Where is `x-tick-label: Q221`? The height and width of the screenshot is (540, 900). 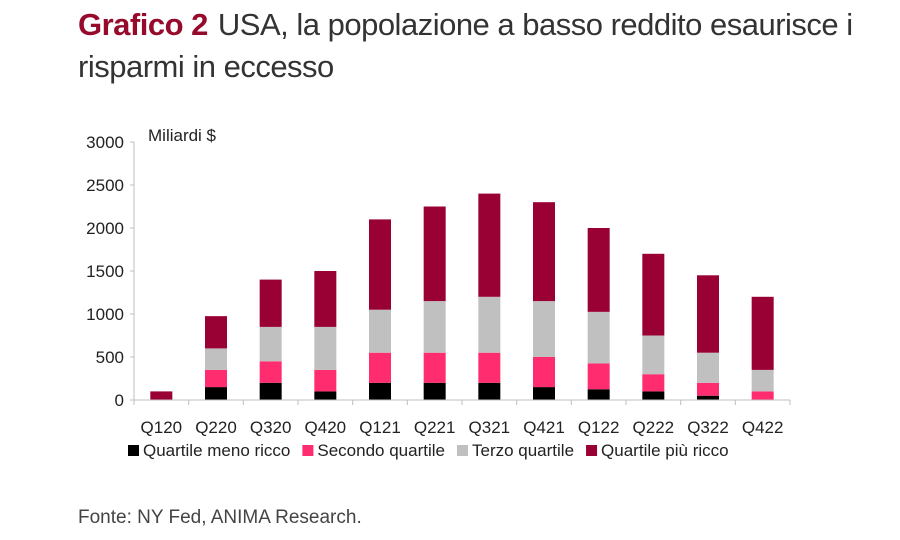 x-tick-label: Q221 is located at coordinates (435, 427).